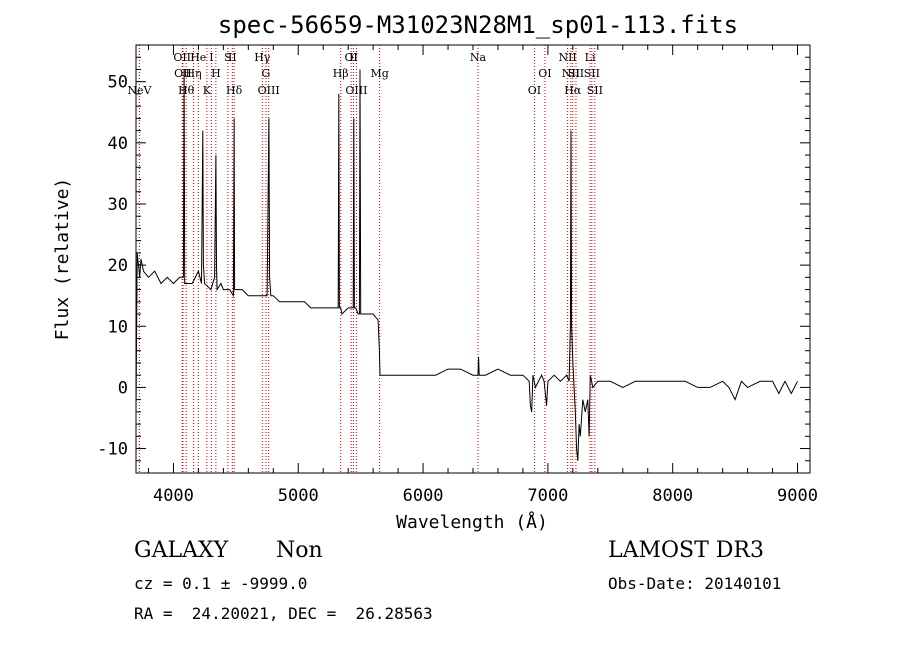  Describe the element at coordinates (472, 522) in the screenshot. I see `x-axis-label: Wavelength (Å)` at that location.